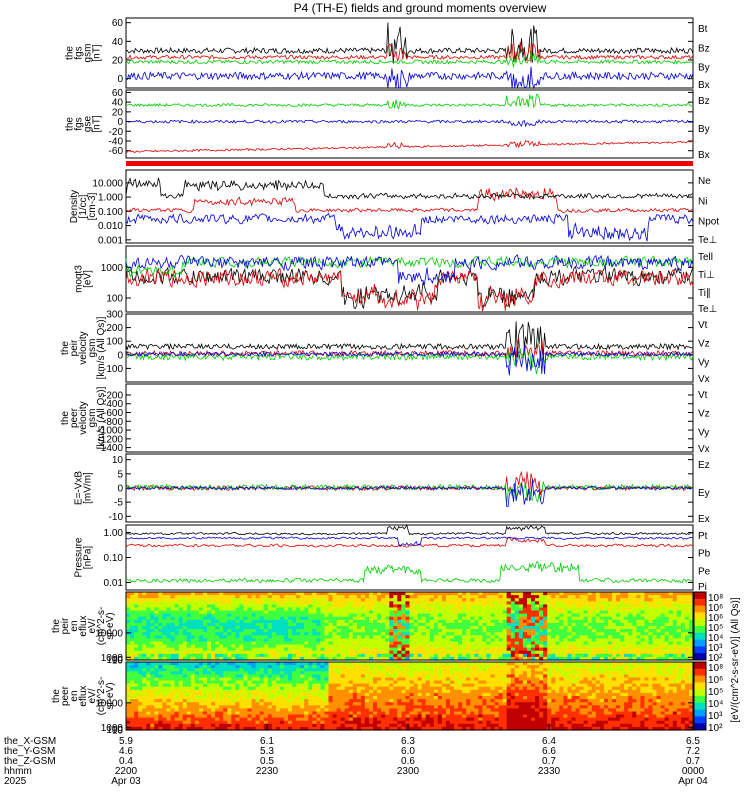 Image resolution: width=750 pixels, height=800 pixels. Describe the element at coordinates (114, 328) in the screenshot. I see `y-tick-label: 200` at that location.